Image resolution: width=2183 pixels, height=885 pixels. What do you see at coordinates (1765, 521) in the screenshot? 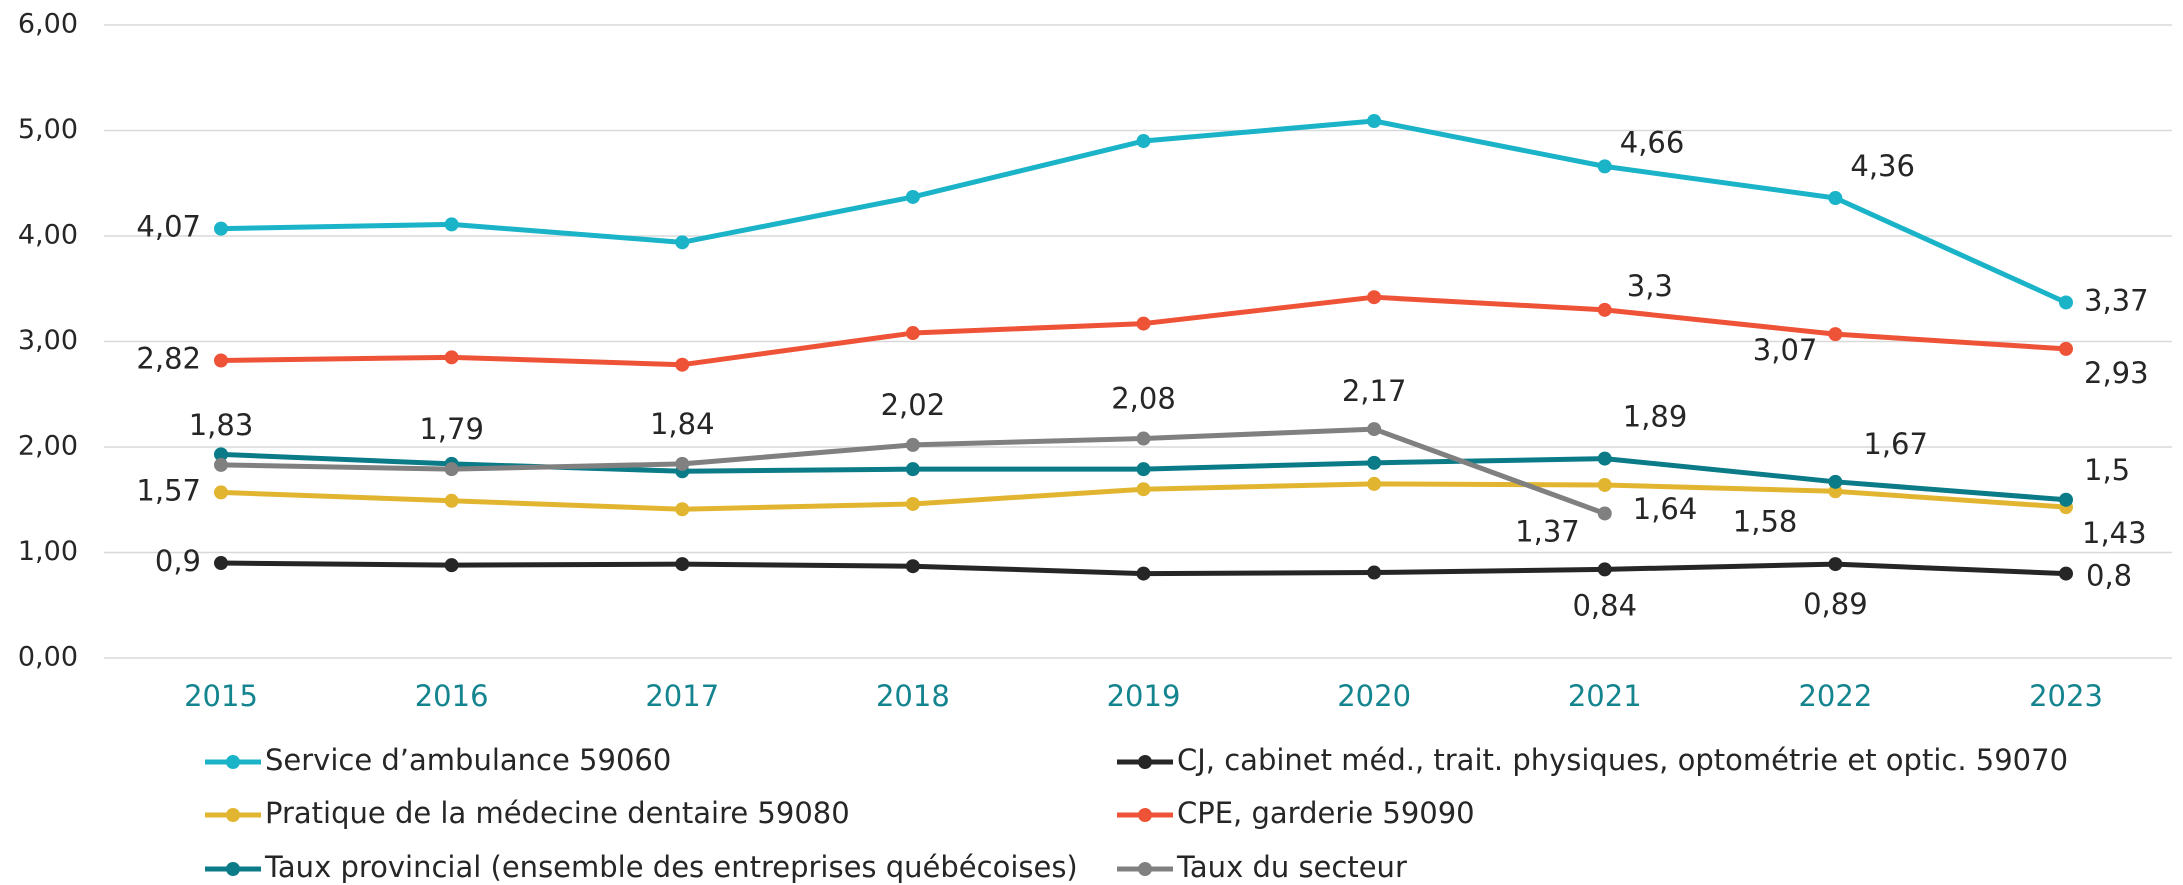
I see `data-label: 1,58` at bounding box center [1765, 521].